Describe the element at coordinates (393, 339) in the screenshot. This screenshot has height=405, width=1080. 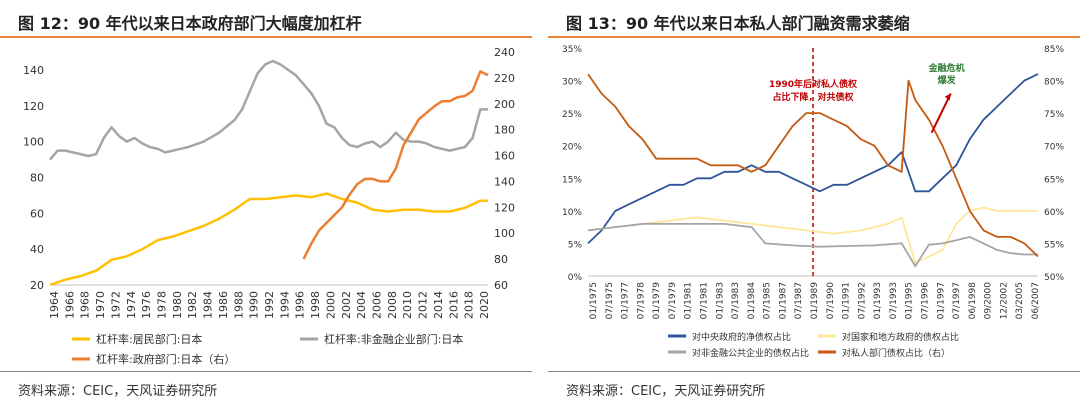
I see `legend-label: 杠杆率:非金融企业部门:日本` at that location.